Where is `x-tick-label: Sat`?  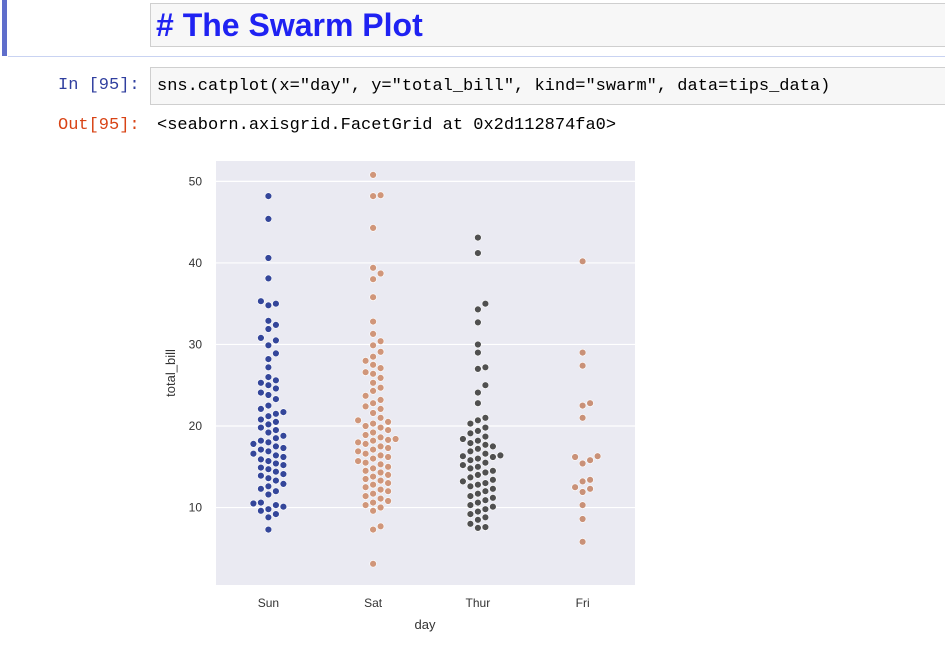
x-tick-label: Sat is located at coordinates (373, 603).